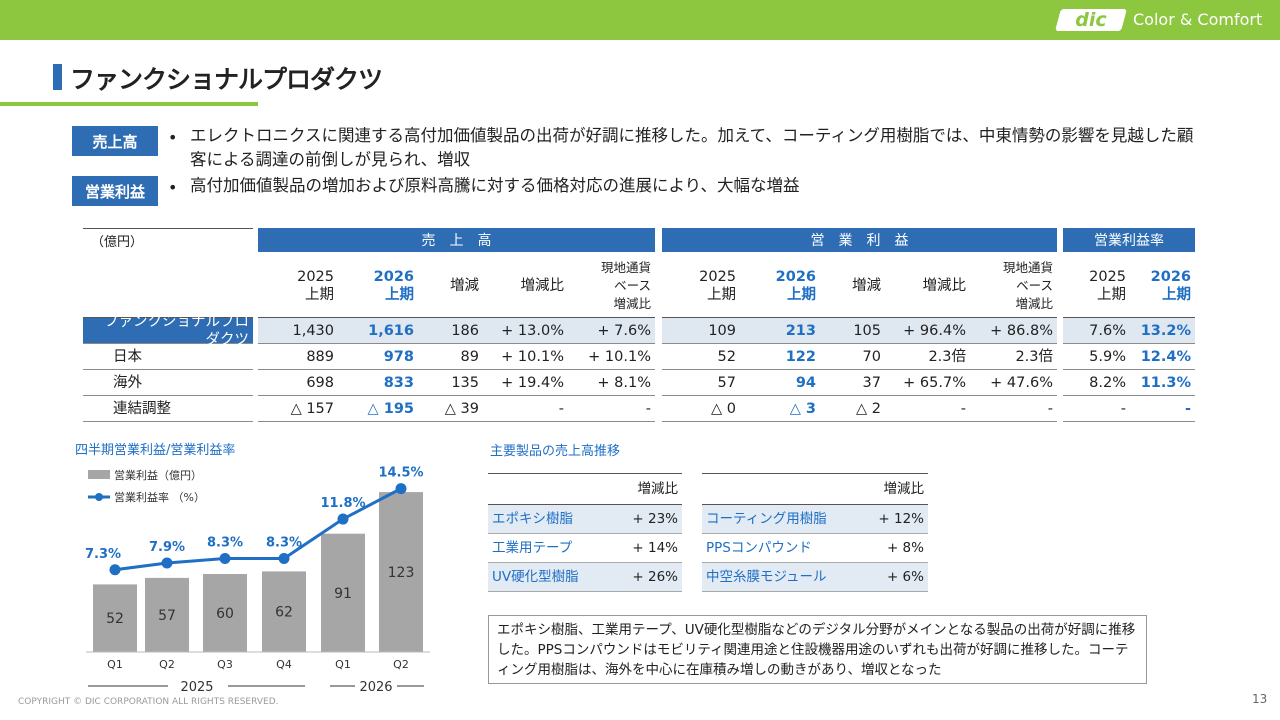  What do you see at coordinates (852, 383) in the screenshot?
I see `table-cell: 37` at bounding box center [852, 383].